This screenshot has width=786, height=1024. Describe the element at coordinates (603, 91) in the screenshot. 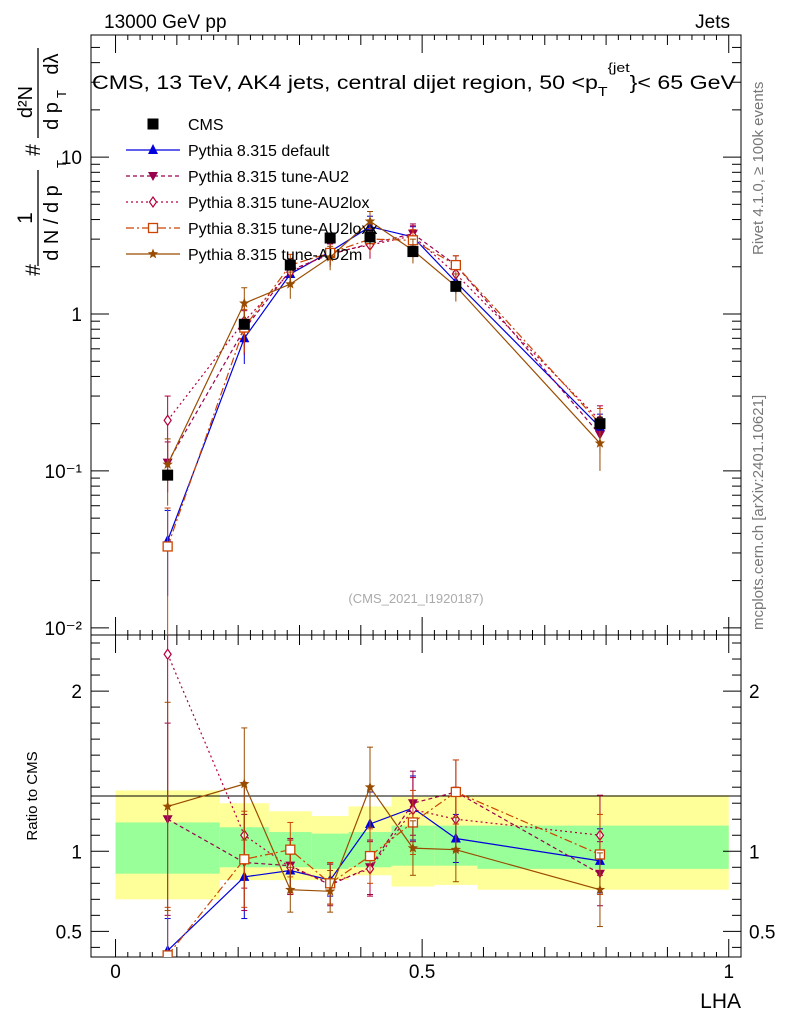

I see `title-sub: T` at that location.